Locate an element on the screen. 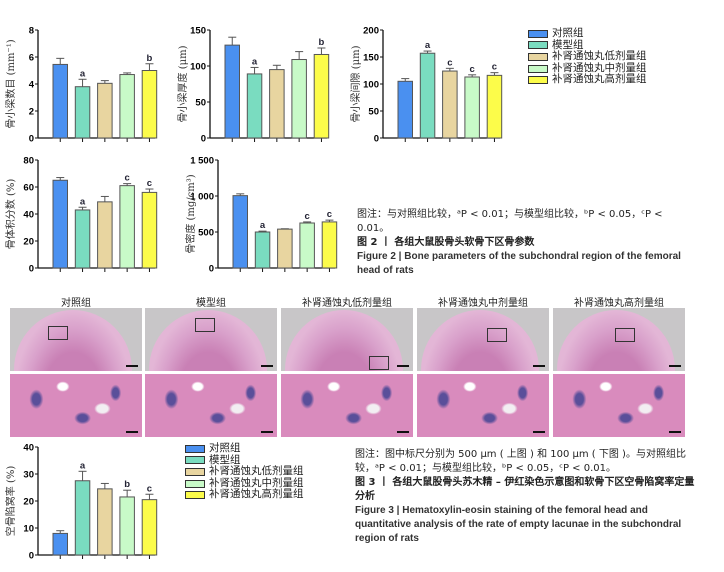 Image resolution: width=724 pixels, height=572 pixels. legend-figure2: 对照组 模型组 补肾通蚀丸低剂量组 补肾通蚀丸中剂量组 补肾通蚀丸高剂量组 is located at coordinates (587, 56).